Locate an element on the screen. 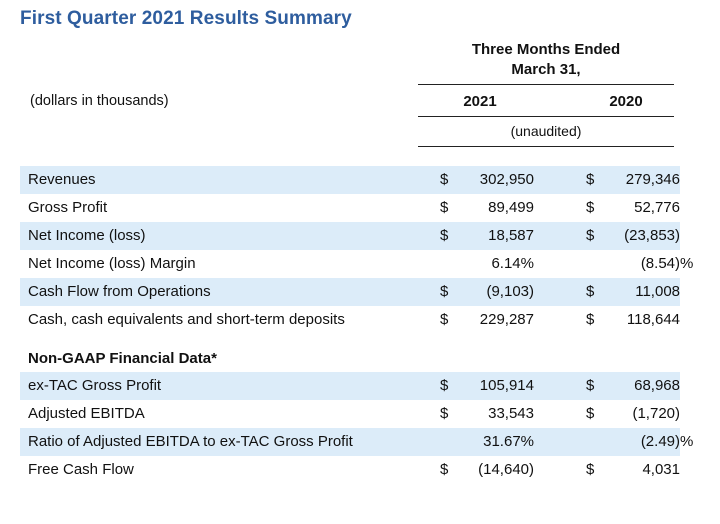 The height and width of the screenshot is (524, 720). cell-value: 105,914 is located at coordinates (506, 385).